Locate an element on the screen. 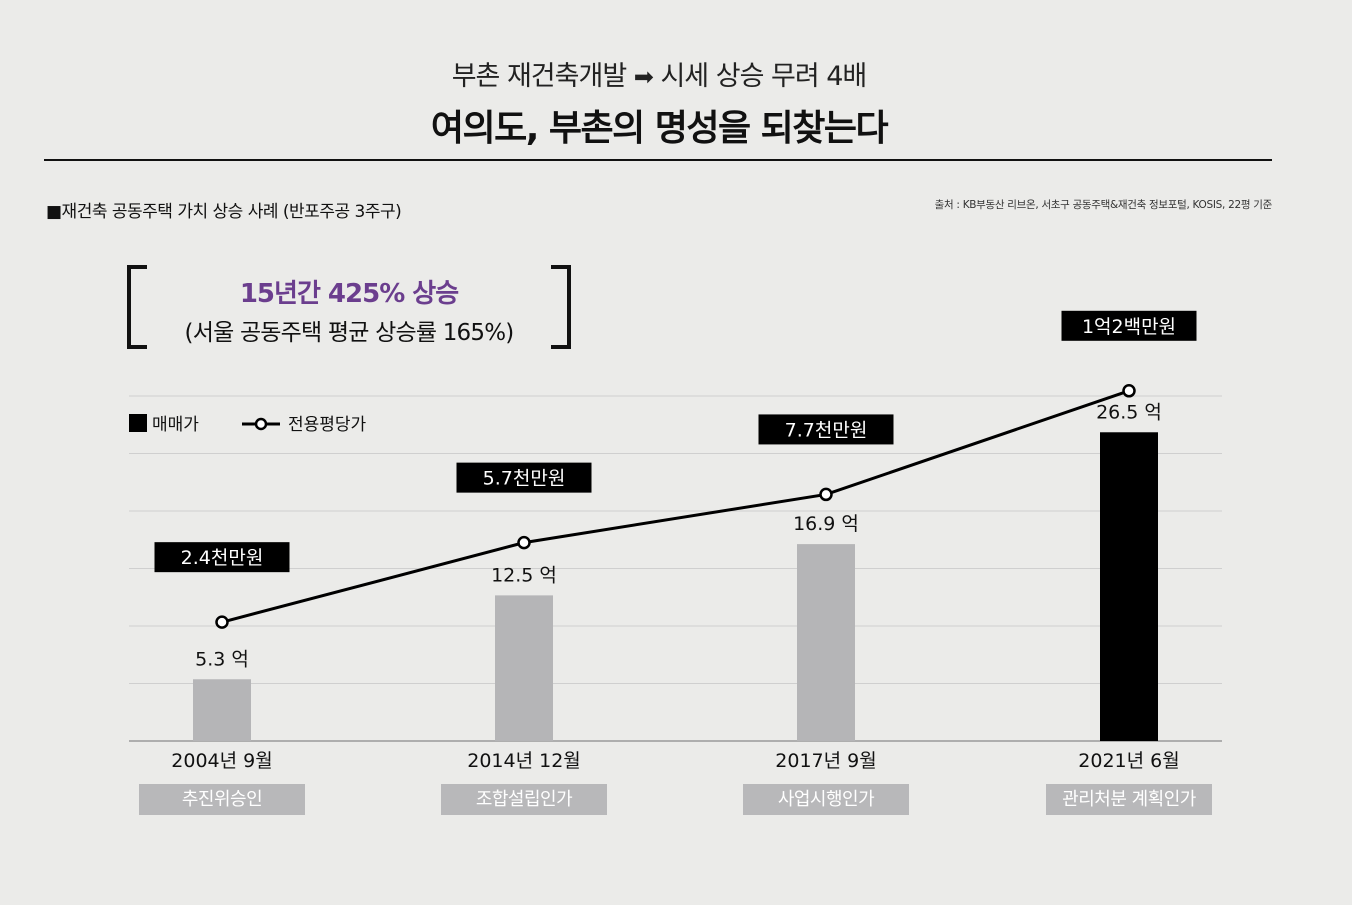 The height and width of the screenshot is (905, 1352). subtitle-left: 부촌 재건축개발 is located at coordinates (539, 76).